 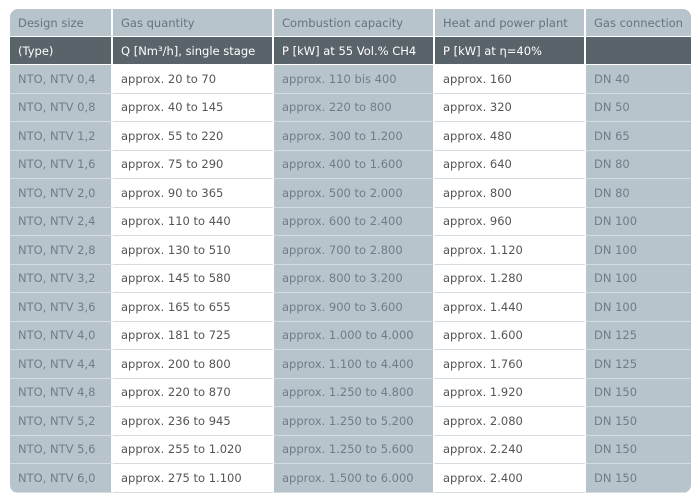 What do you see at coordinates (354, 335) in the screenshot?
I see `combustion-capacity-cell: approx. 1.000 to 4.000` at bounding box center [354, 335].